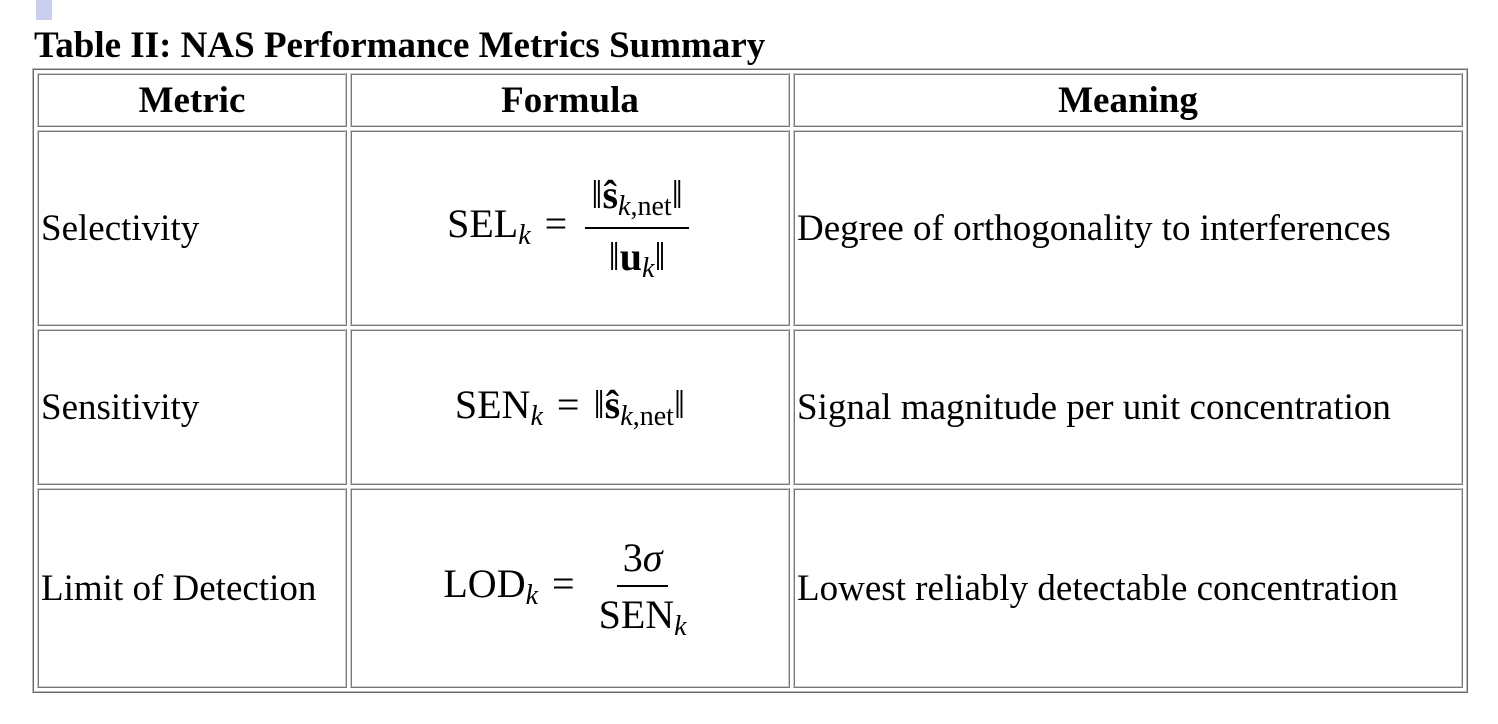  I want to click on denominator: SENk, so click(643, 615).